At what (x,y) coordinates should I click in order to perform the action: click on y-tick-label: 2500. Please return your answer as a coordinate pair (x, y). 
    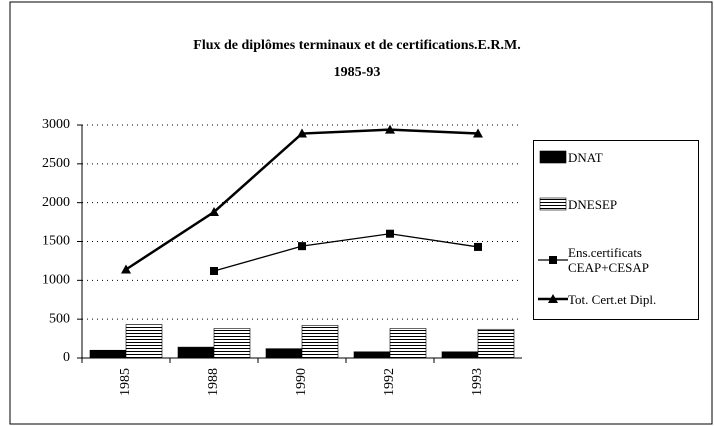
    Looking at the image, I should click on (56, 163).